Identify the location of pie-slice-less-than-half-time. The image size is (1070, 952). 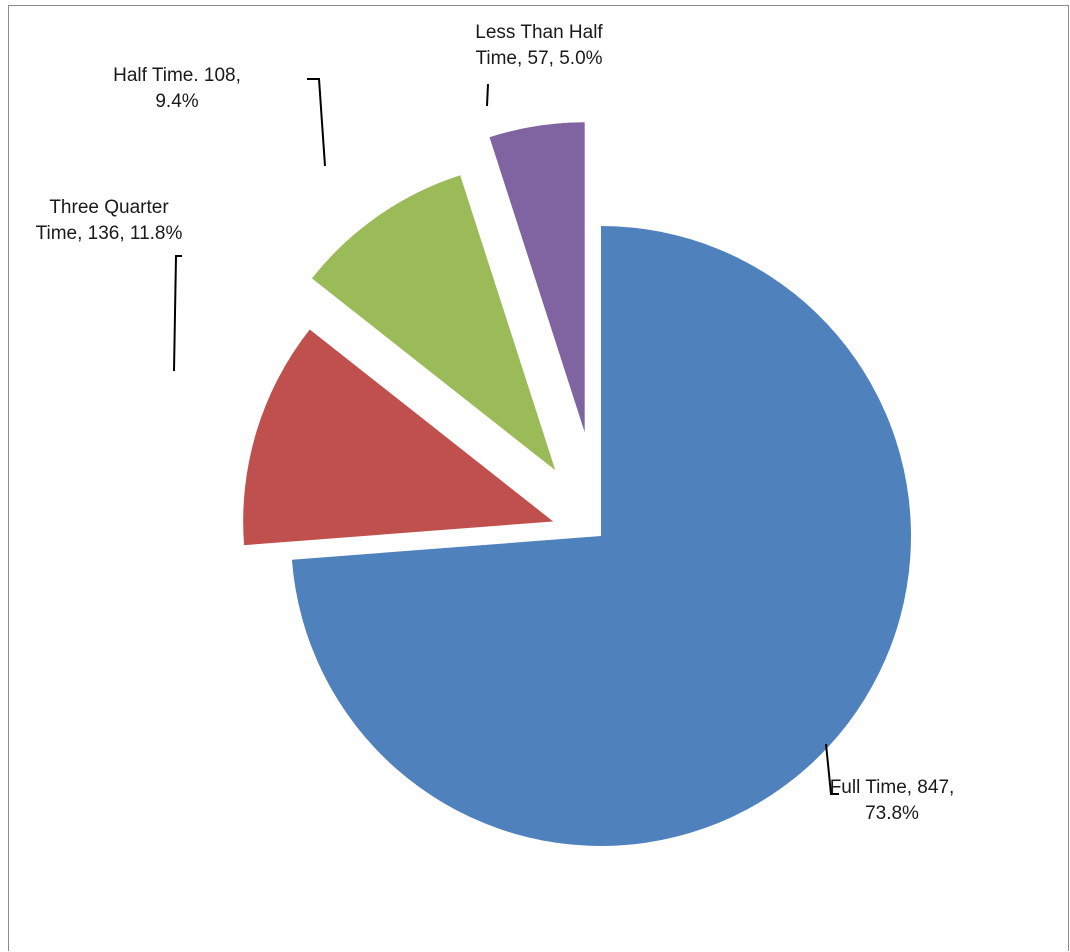
(537, 277).